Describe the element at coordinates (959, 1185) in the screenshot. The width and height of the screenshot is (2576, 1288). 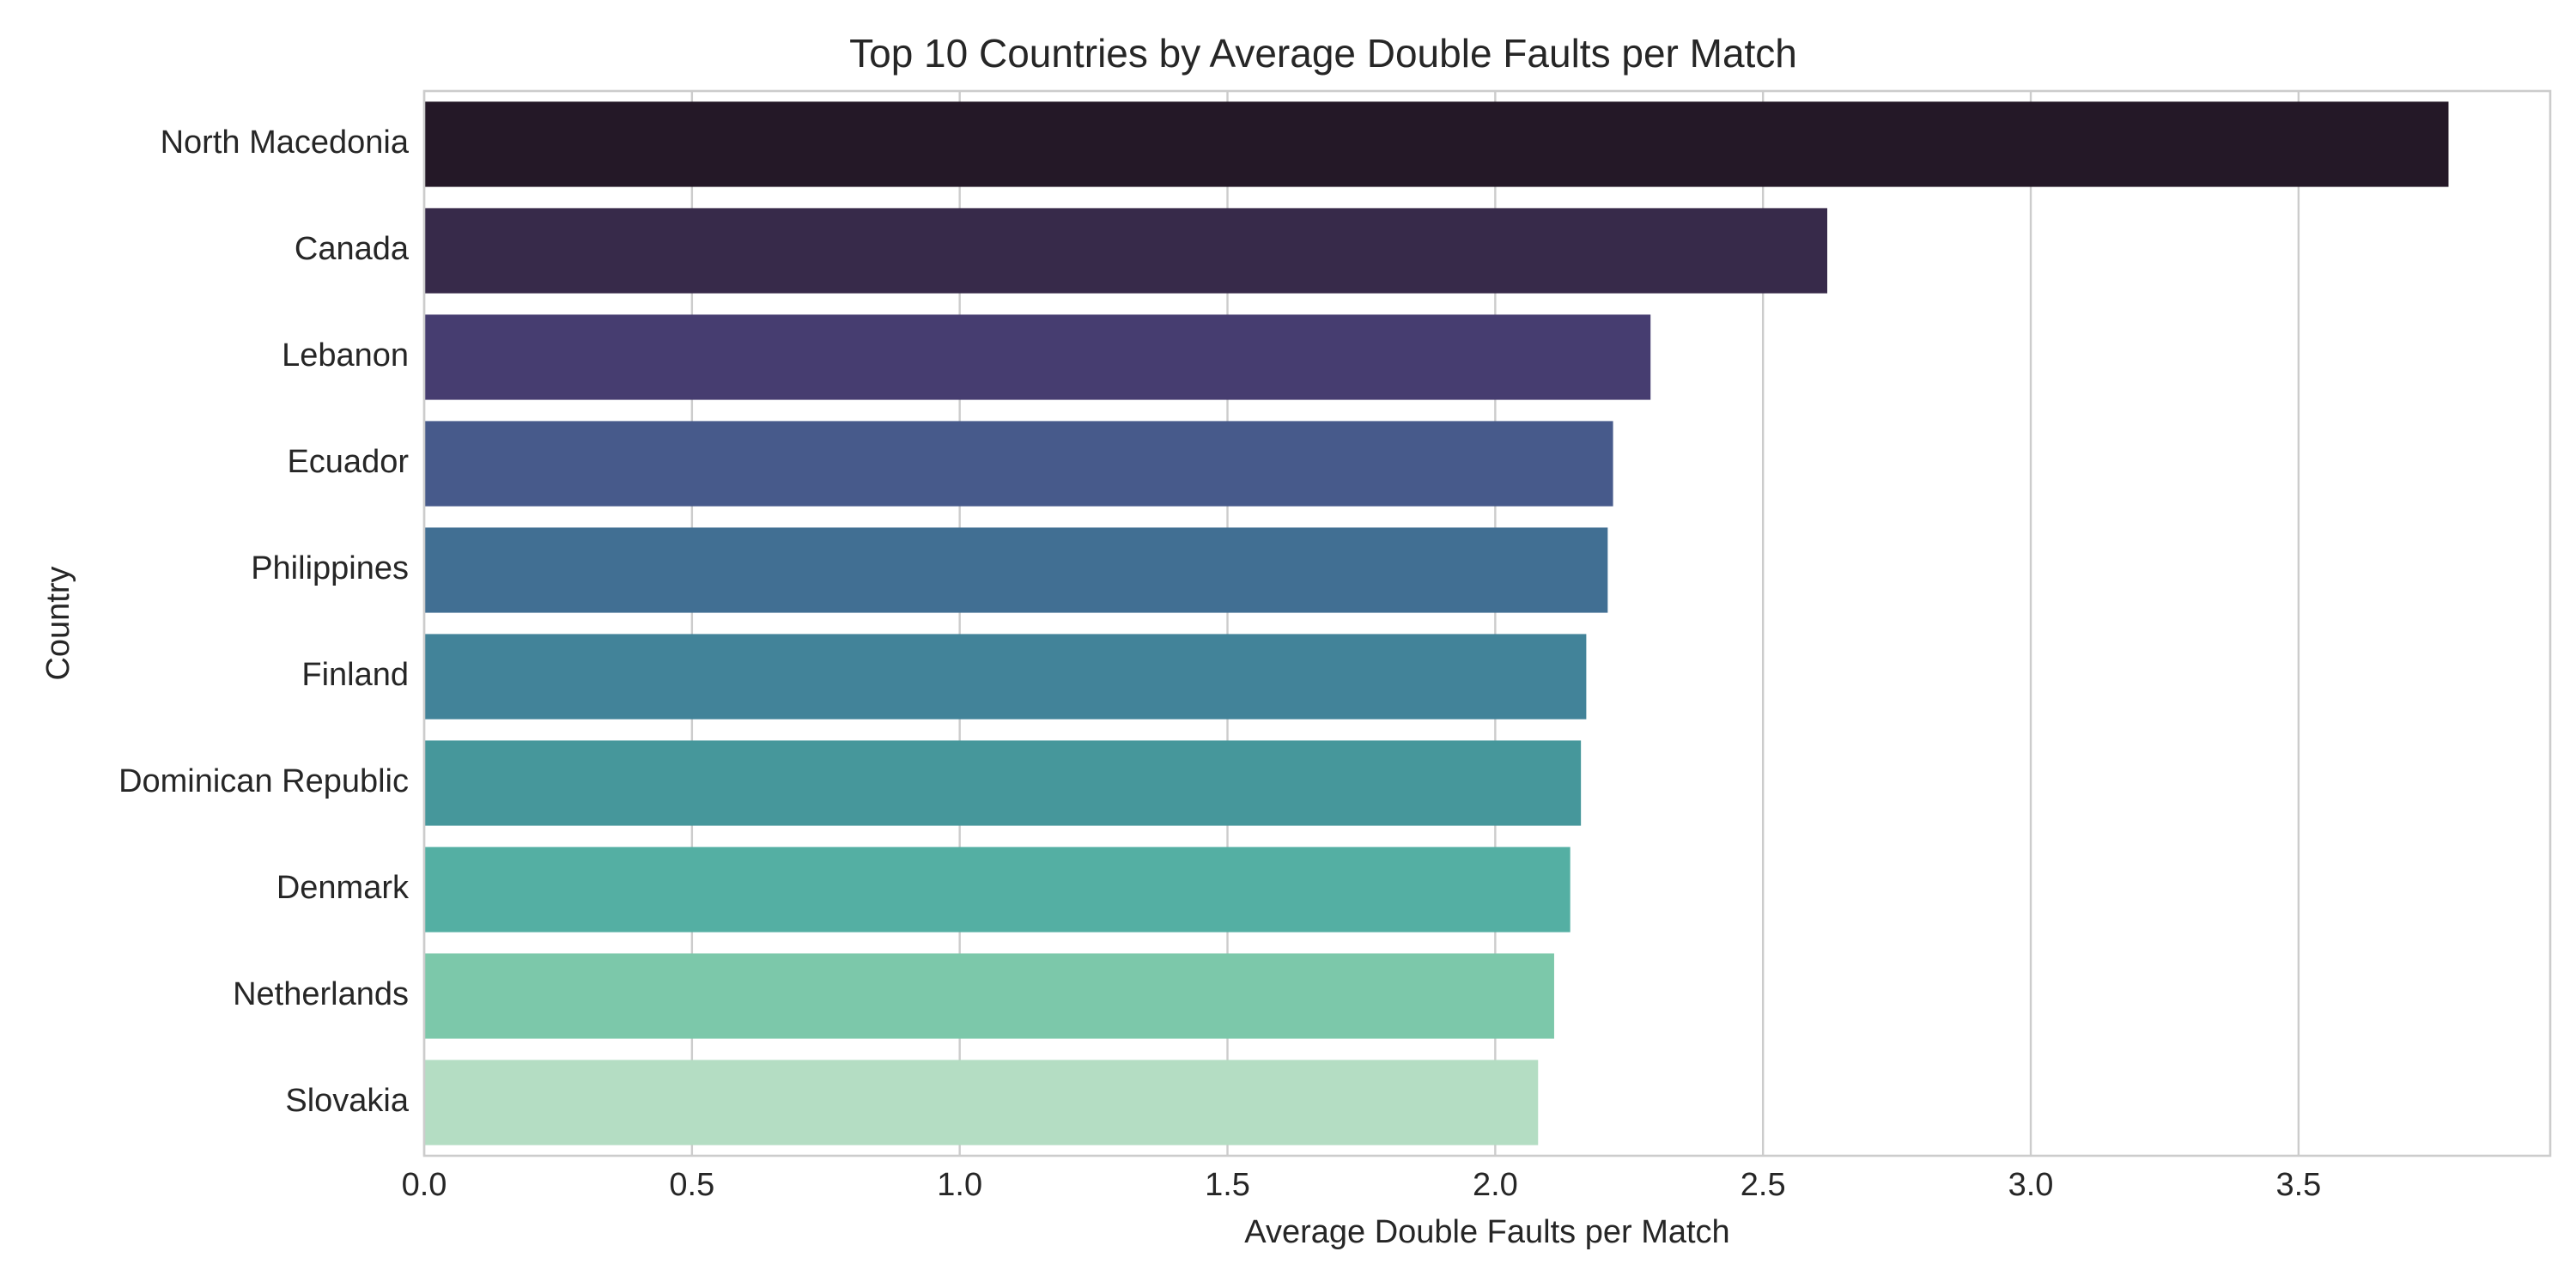
I see `x-tick-label: 1.0` at that location.